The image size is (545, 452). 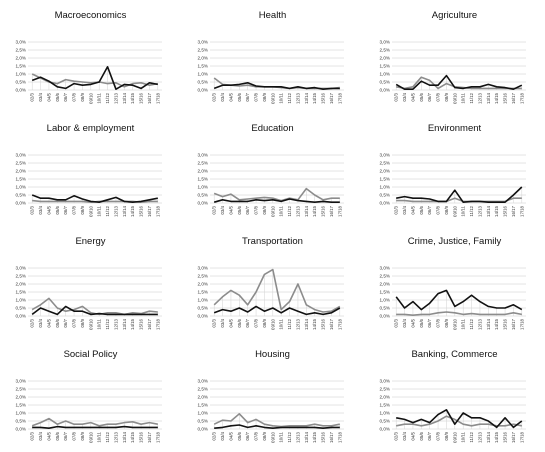 I want to click on chart-title: Environment, so click(x=454, y=128).